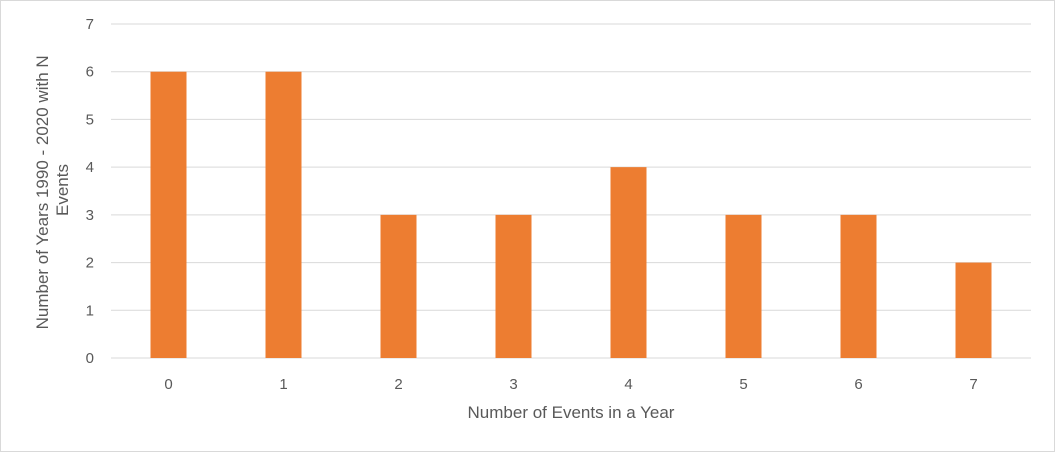  What do you see at coordinates (973, 384) in the screenshot?
I see `x-tick-label-7: 7` at bounding box center [973, 384].